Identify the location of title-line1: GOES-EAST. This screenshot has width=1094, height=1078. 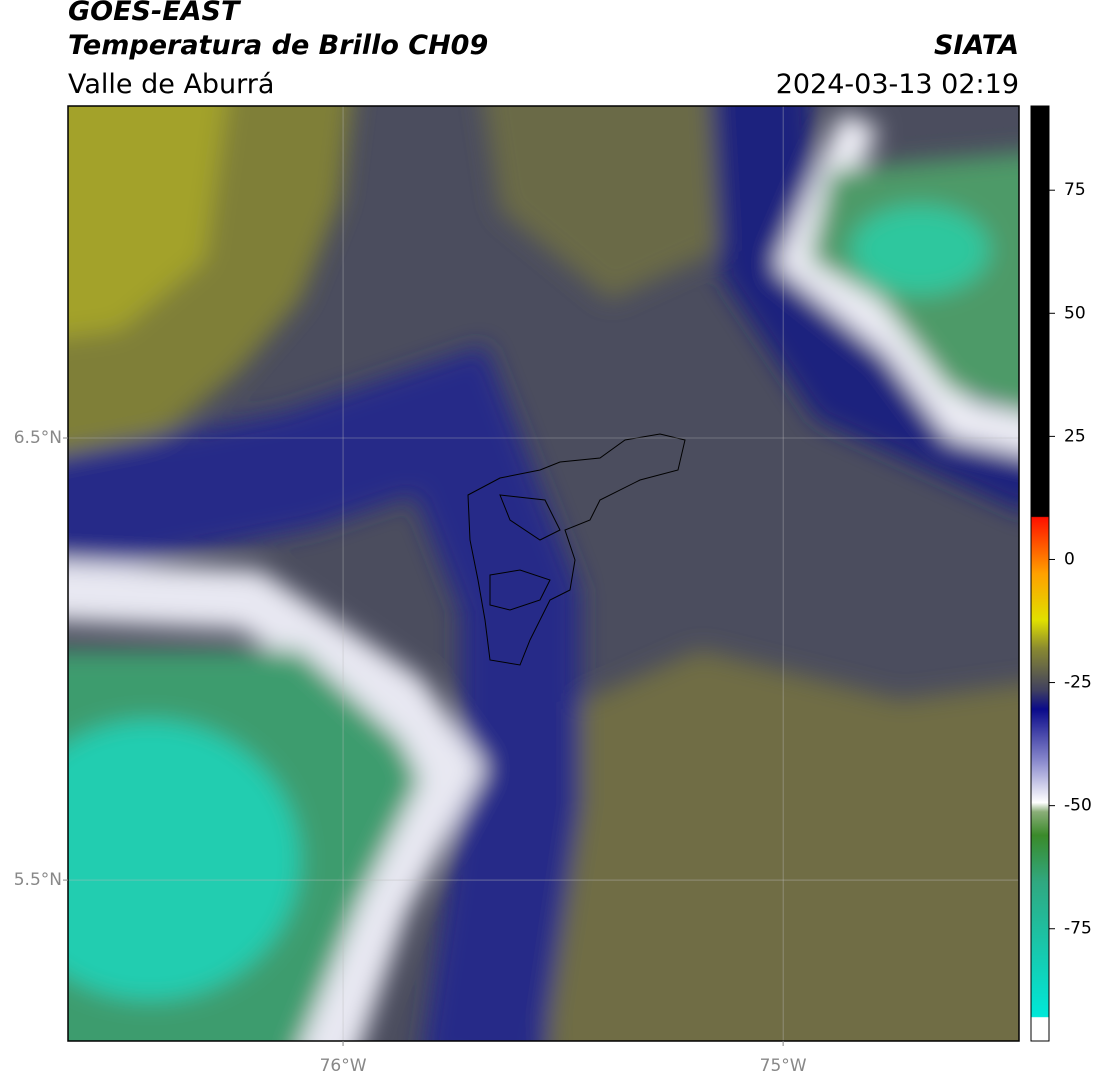
(155, 13).